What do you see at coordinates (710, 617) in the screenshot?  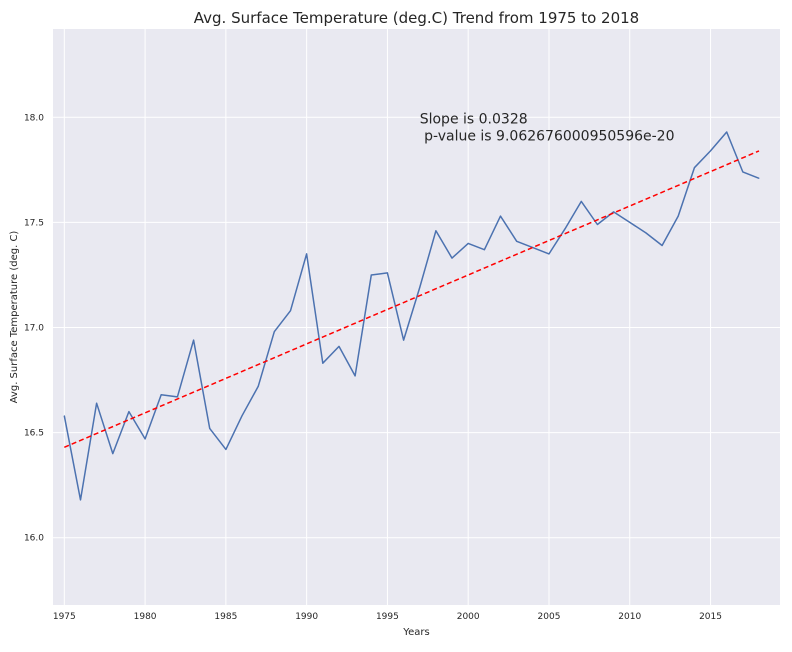 I see `x-tick-label: 2015` at bounding box center [710, 617].